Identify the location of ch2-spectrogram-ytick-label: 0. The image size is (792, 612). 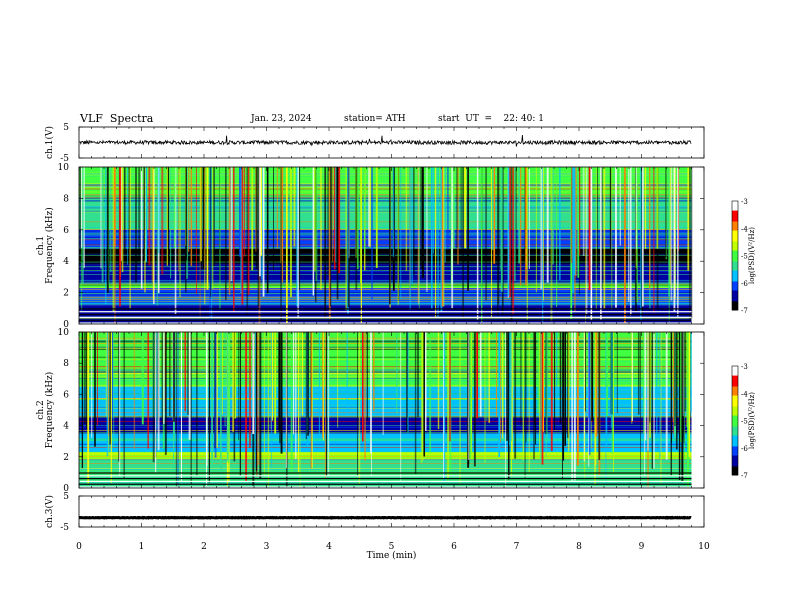
(66, 489).